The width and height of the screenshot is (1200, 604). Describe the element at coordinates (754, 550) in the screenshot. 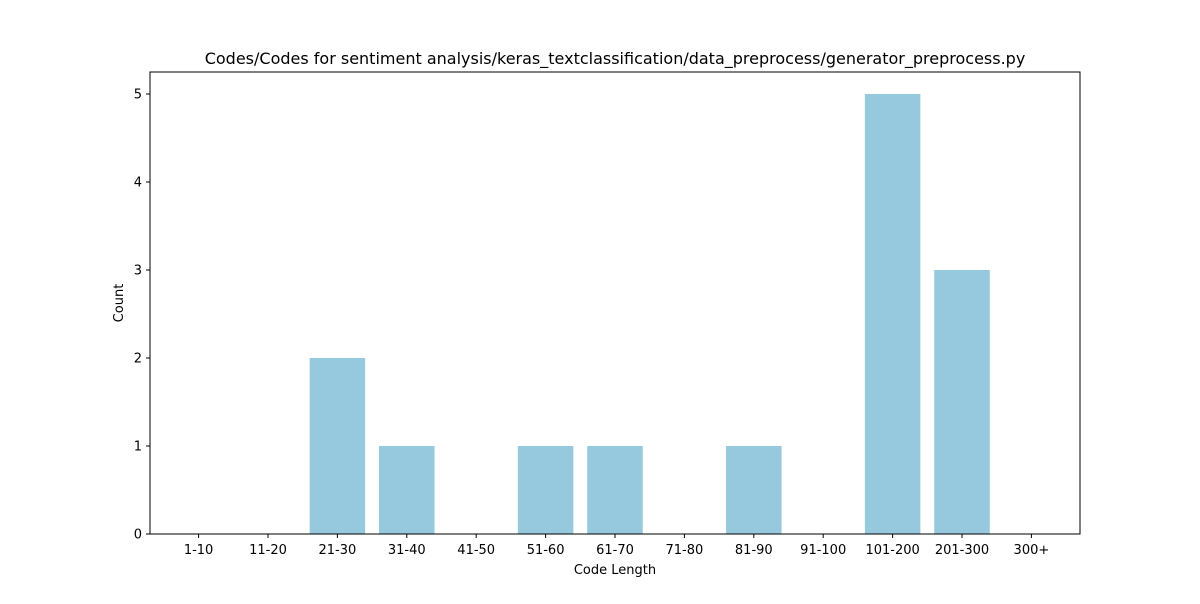

I see `x-tick-label: 81-90` at that location.